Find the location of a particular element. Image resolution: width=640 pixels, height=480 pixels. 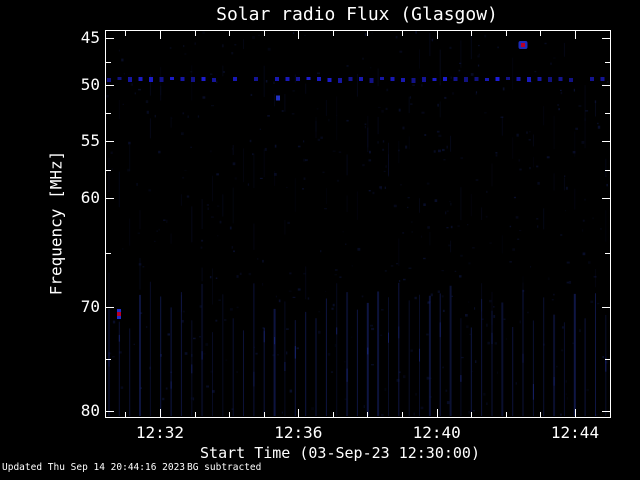

y-tick-label: 80 is located at coordinates (90, 410).